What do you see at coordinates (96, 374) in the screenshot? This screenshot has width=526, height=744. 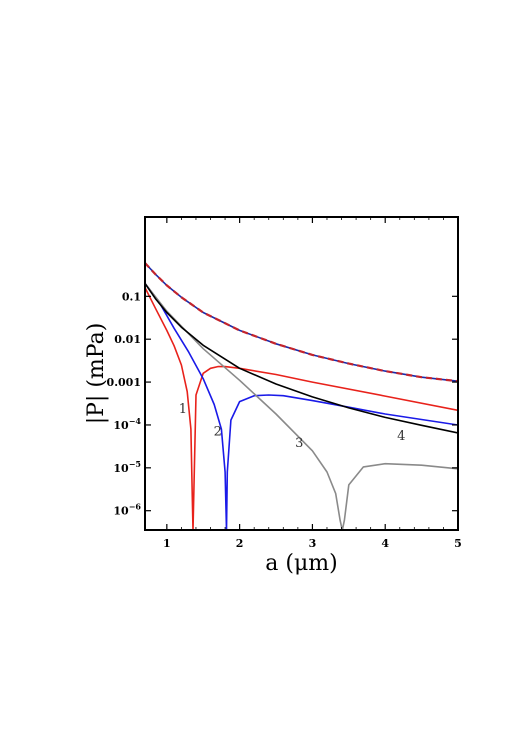 I see `y-axis-title: |P| (mPa)` at bounding box center [96, 374].